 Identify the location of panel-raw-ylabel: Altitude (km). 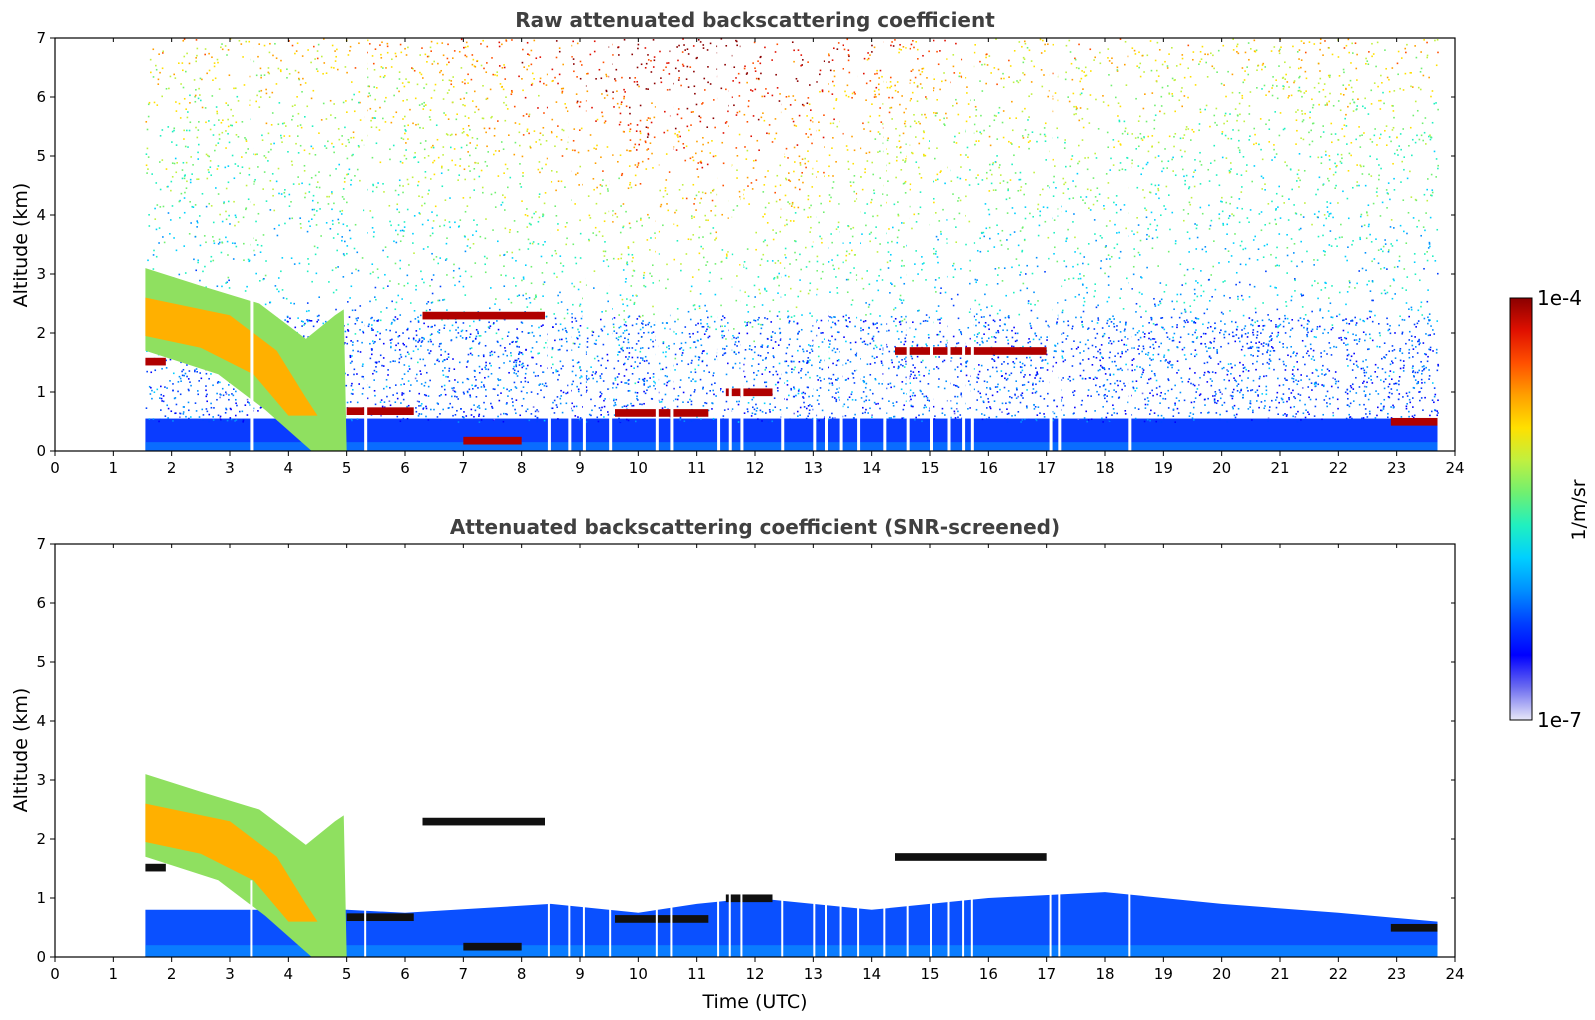
(21, 245).